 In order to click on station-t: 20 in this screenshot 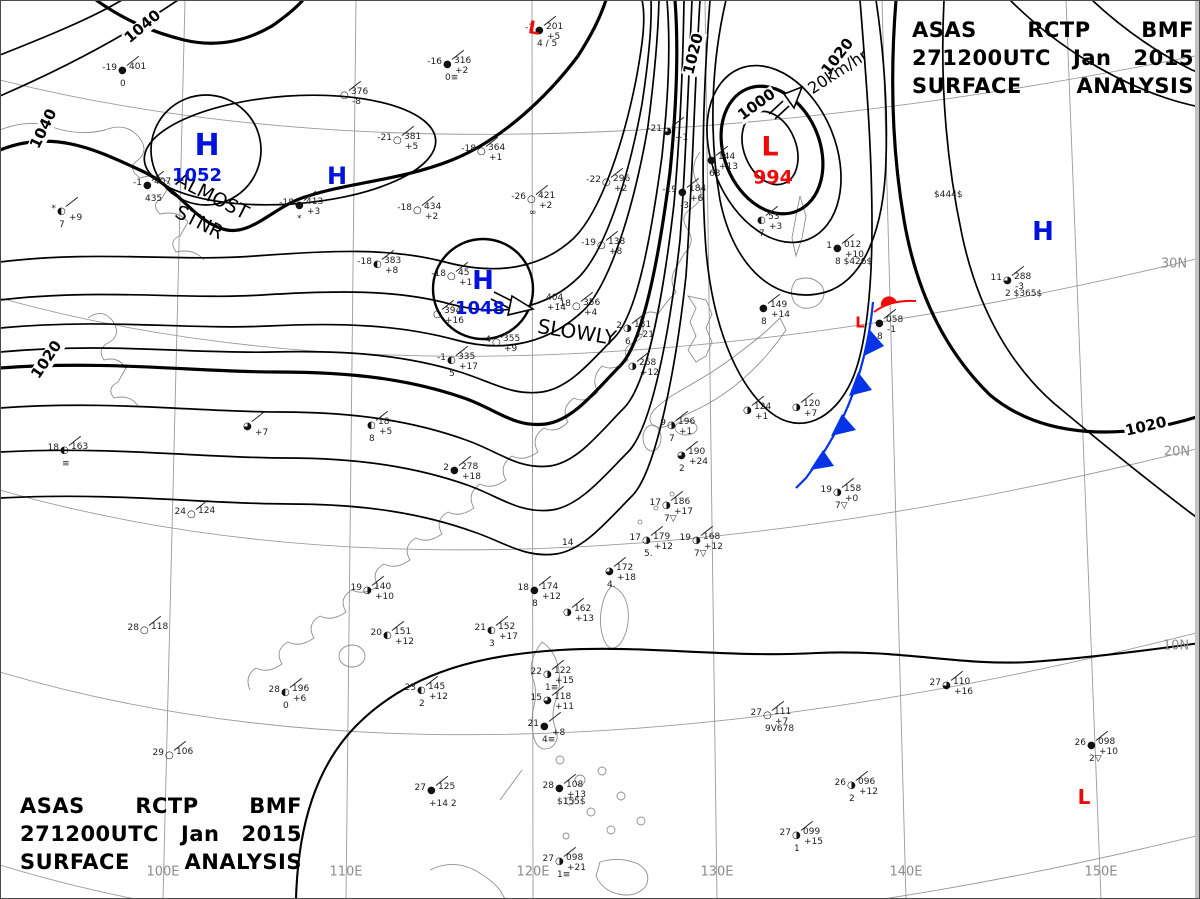, I will do `click(376, 633)`.